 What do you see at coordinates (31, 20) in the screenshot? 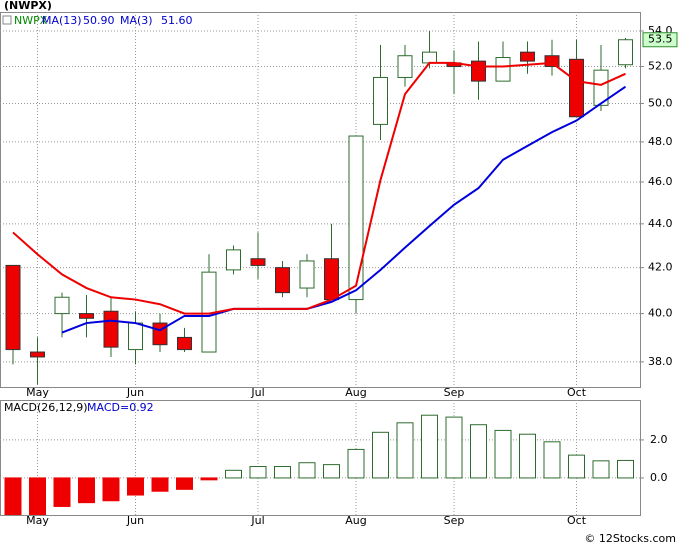
I see `ticker: NWPX` at bounding box center [31, 20].